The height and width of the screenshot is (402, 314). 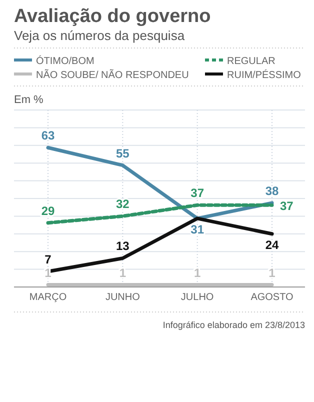 I want to click on chart-subtitle: Veja os números da pesquisa, so click(x=100, y=35).